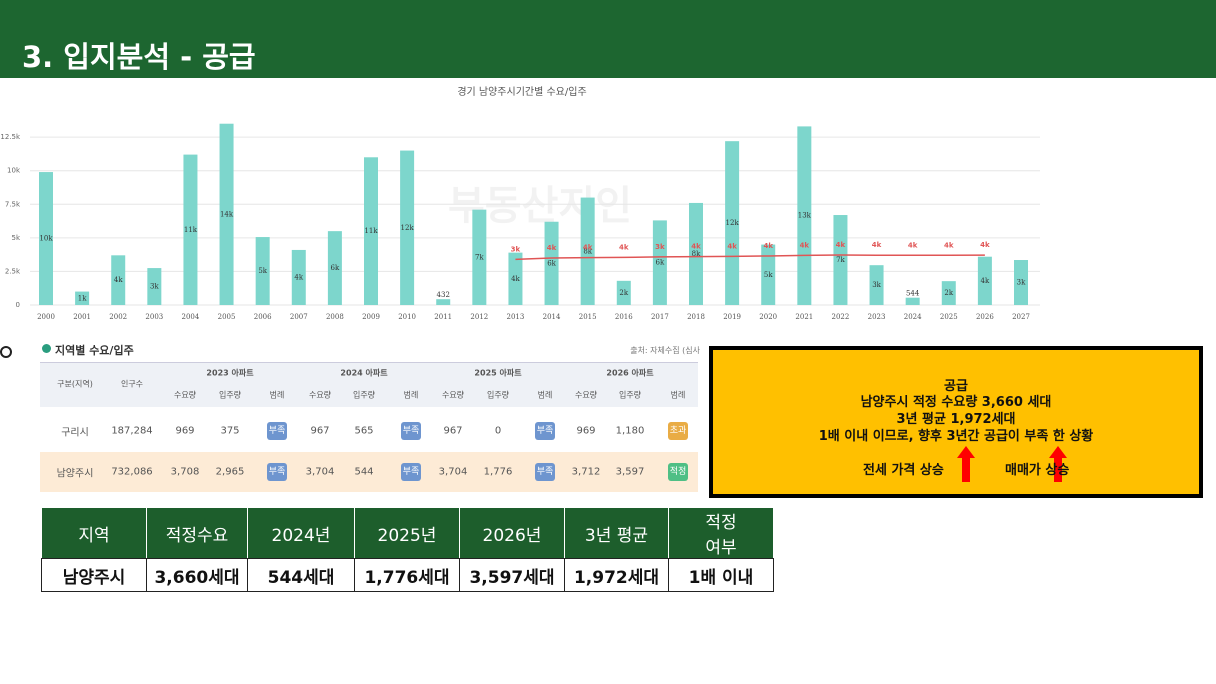  What do you see at coordinates (956, 402) in the screenshot?
I see `summary-line: 남양주시 적정 수요량 3,660 세대` at bounding box center [956, 402].